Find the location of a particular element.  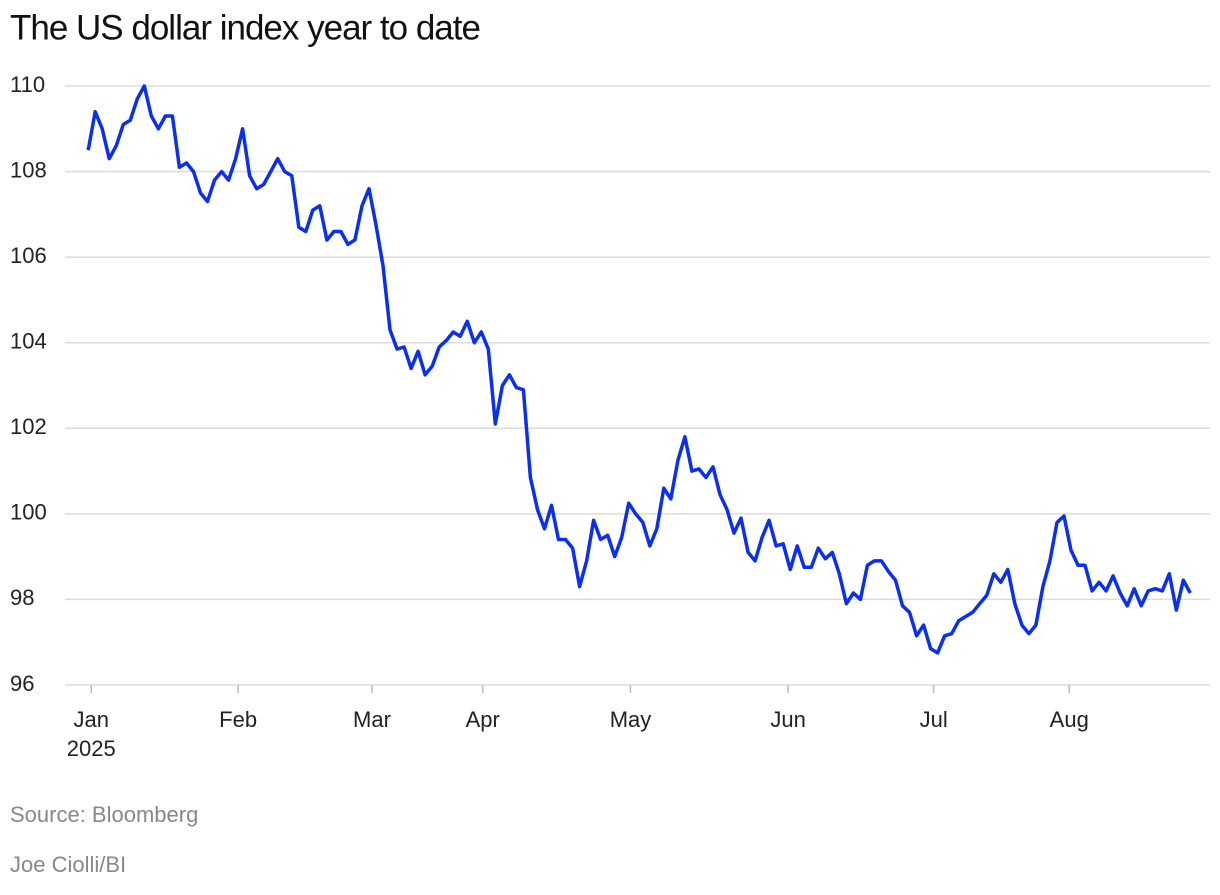

x-tick-label: Mar is located at coordinates (372, 719).